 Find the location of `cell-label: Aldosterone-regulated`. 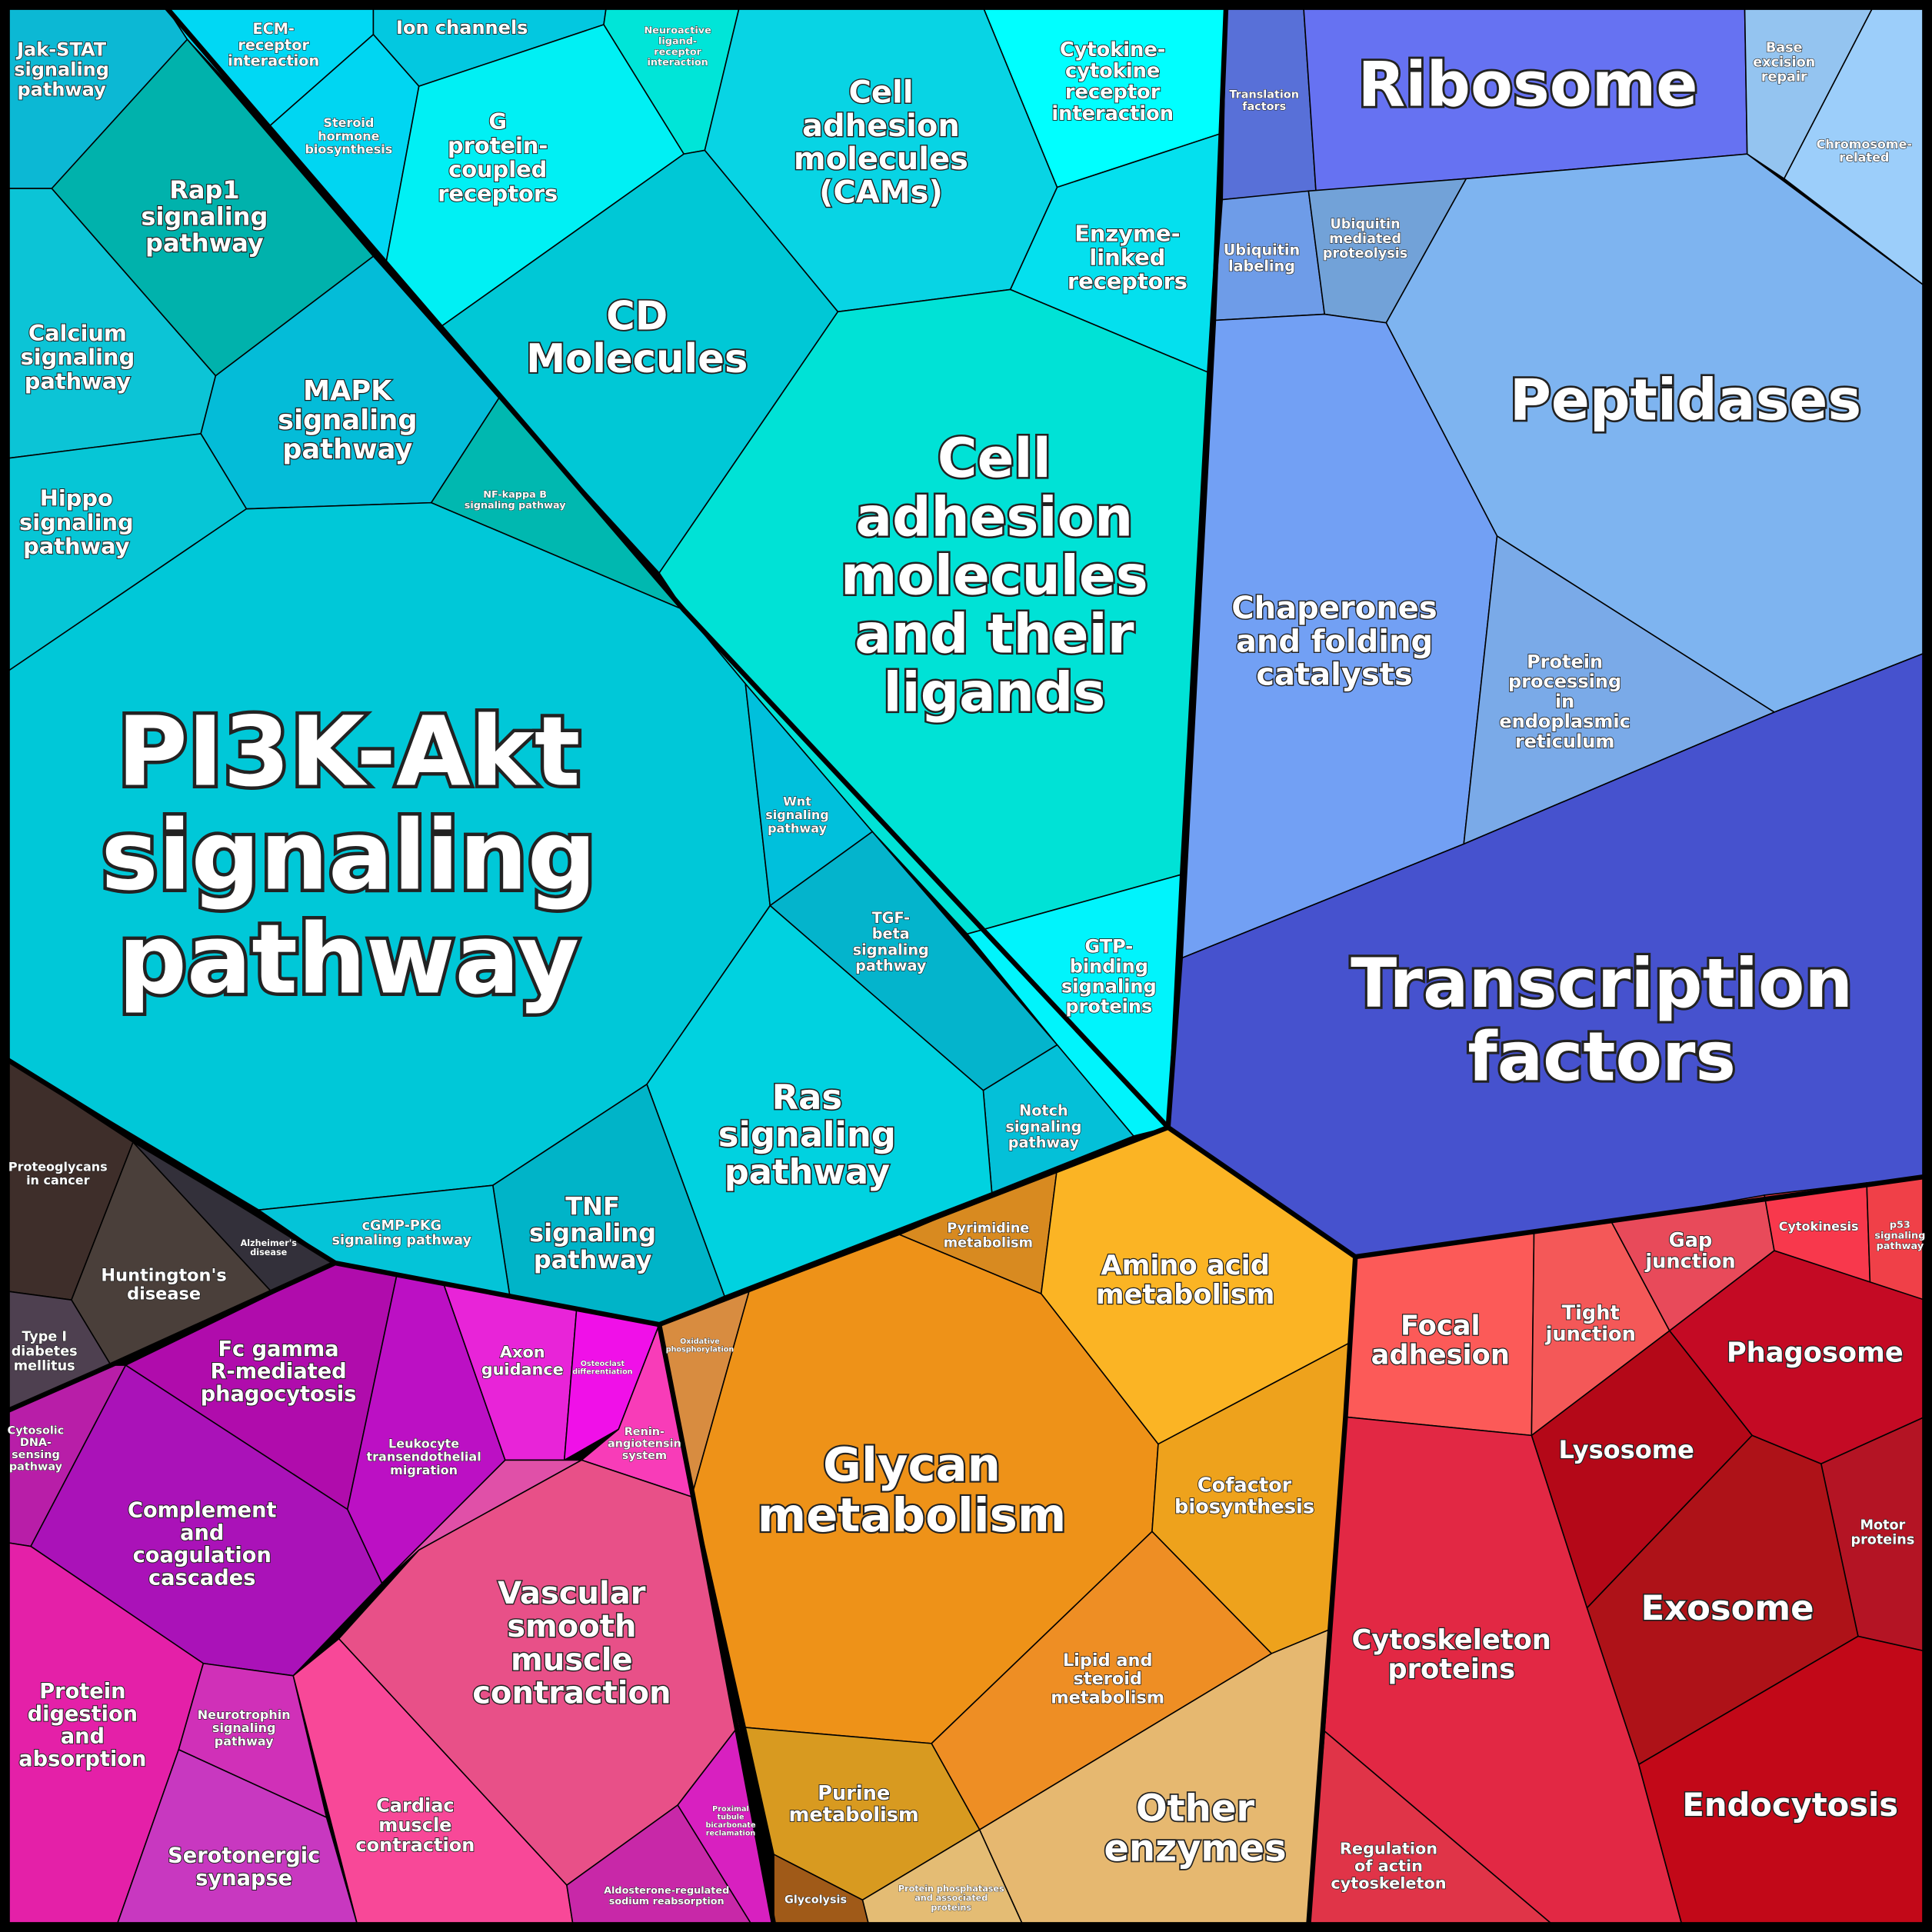

cell-label: Aldosterone-regulated is located at coordinates (666, 1891).